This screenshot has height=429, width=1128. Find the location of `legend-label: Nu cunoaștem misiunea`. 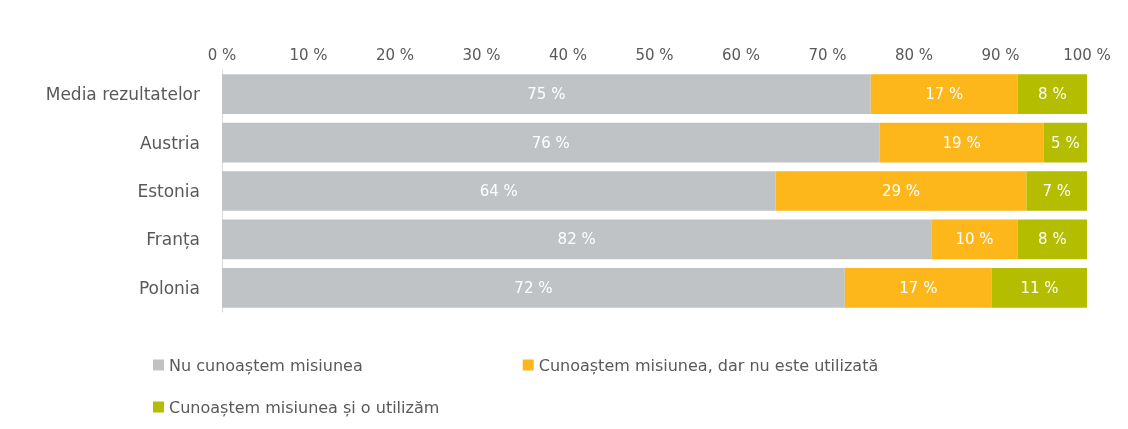

legend-label: Nu cunoaștem misiunea is located at coordinates (266, 365).